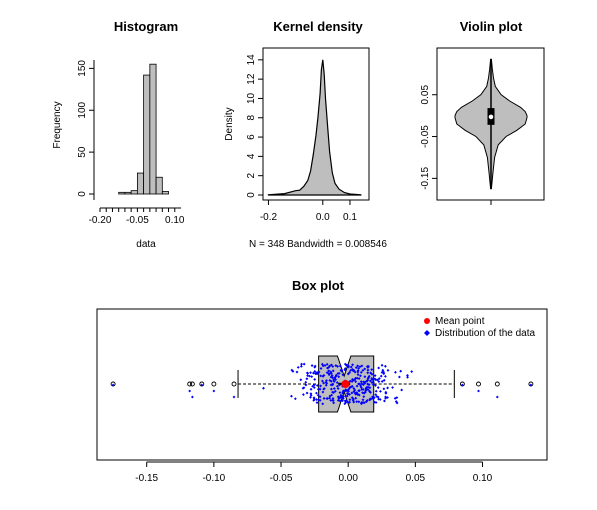 Image resolution: width=597 pixels, height=510 pixels. I want to click on density-x-label: N = 348 Bandwidth = 0.008546, so click(318, 244).